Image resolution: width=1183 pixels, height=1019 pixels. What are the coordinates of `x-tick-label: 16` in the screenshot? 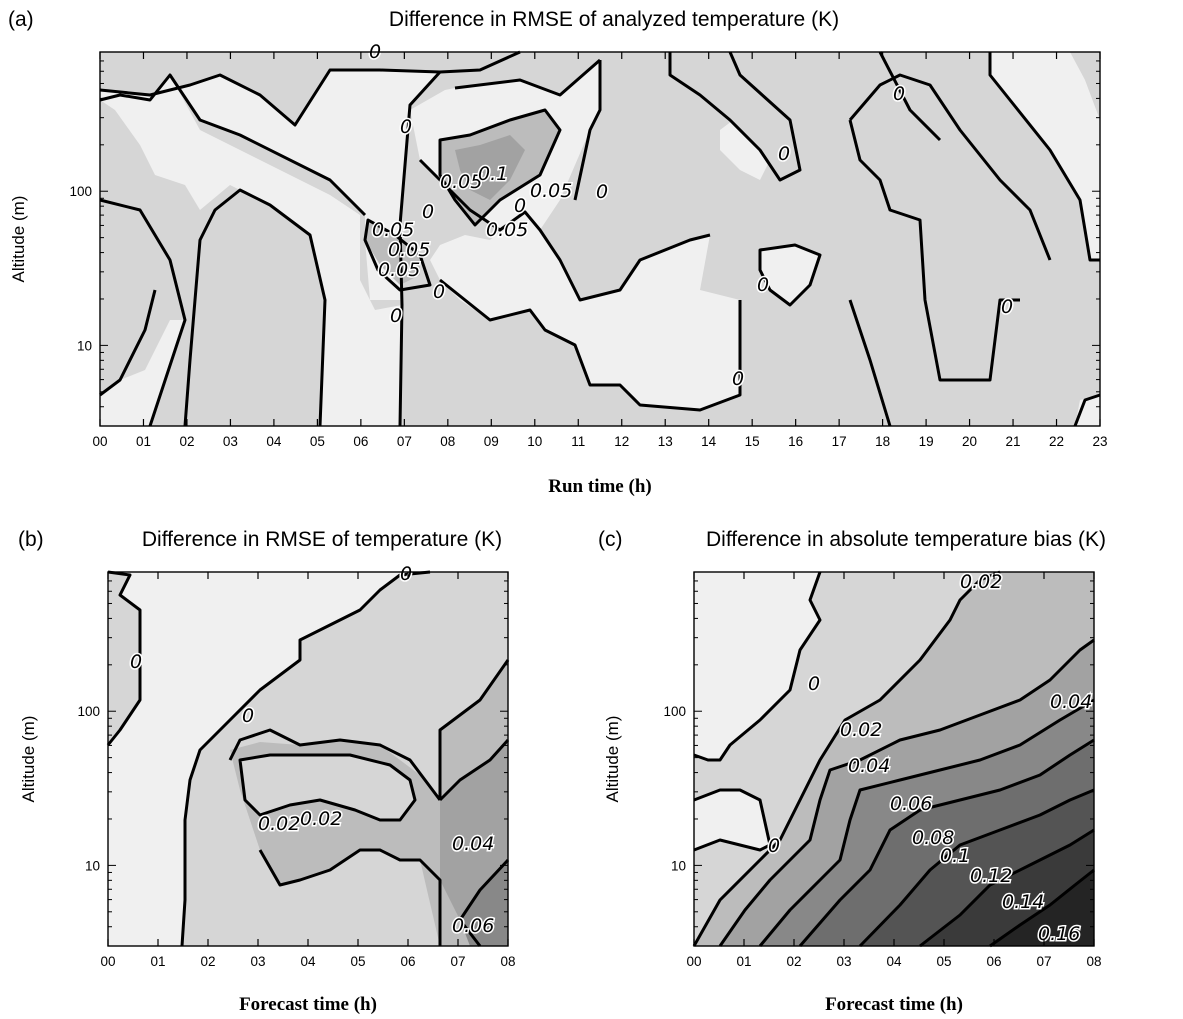 It's located at (795, 441).